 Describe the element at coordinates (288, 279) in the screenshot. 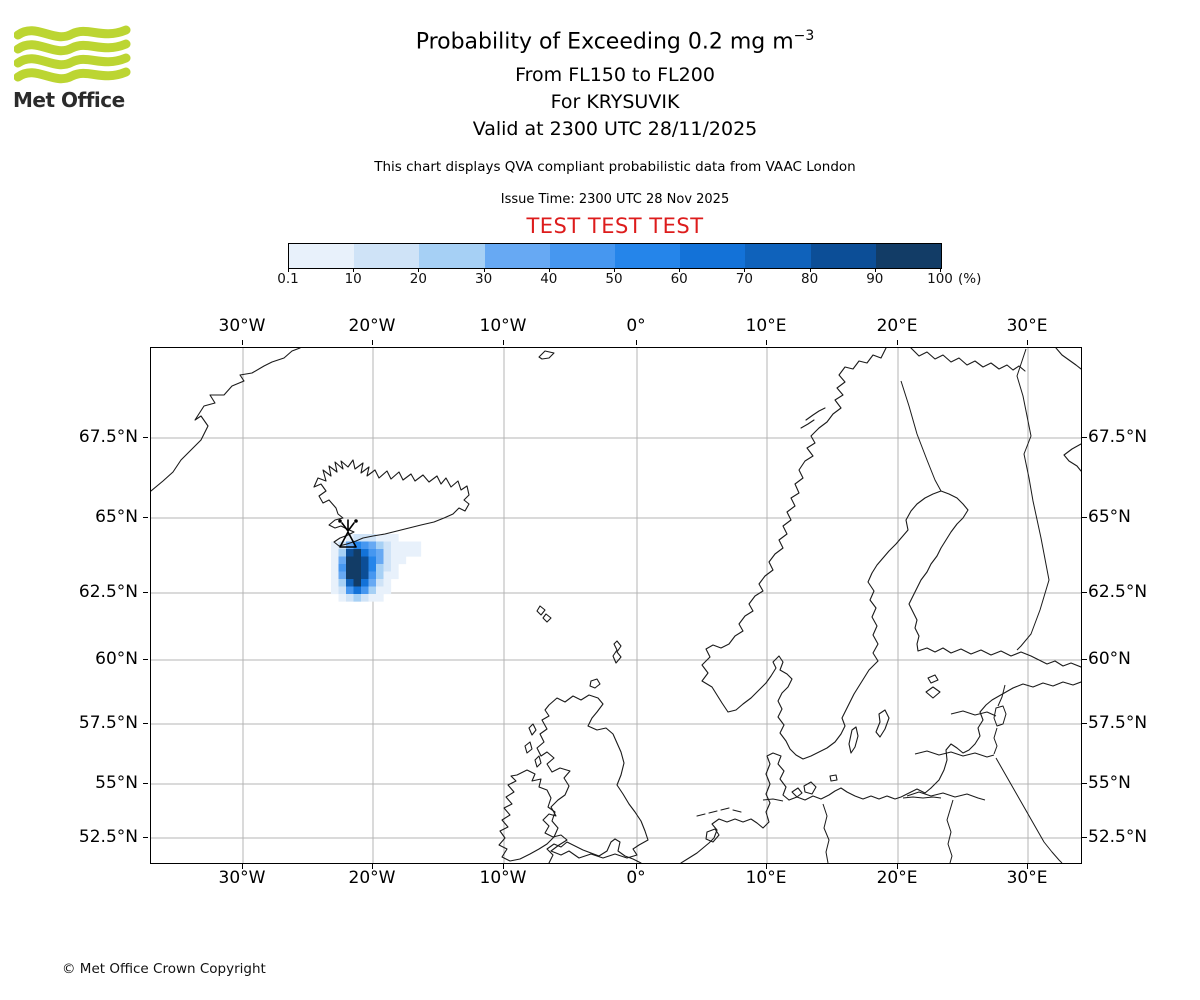

I see `colorbar-tick-label: 0.1` at that location.